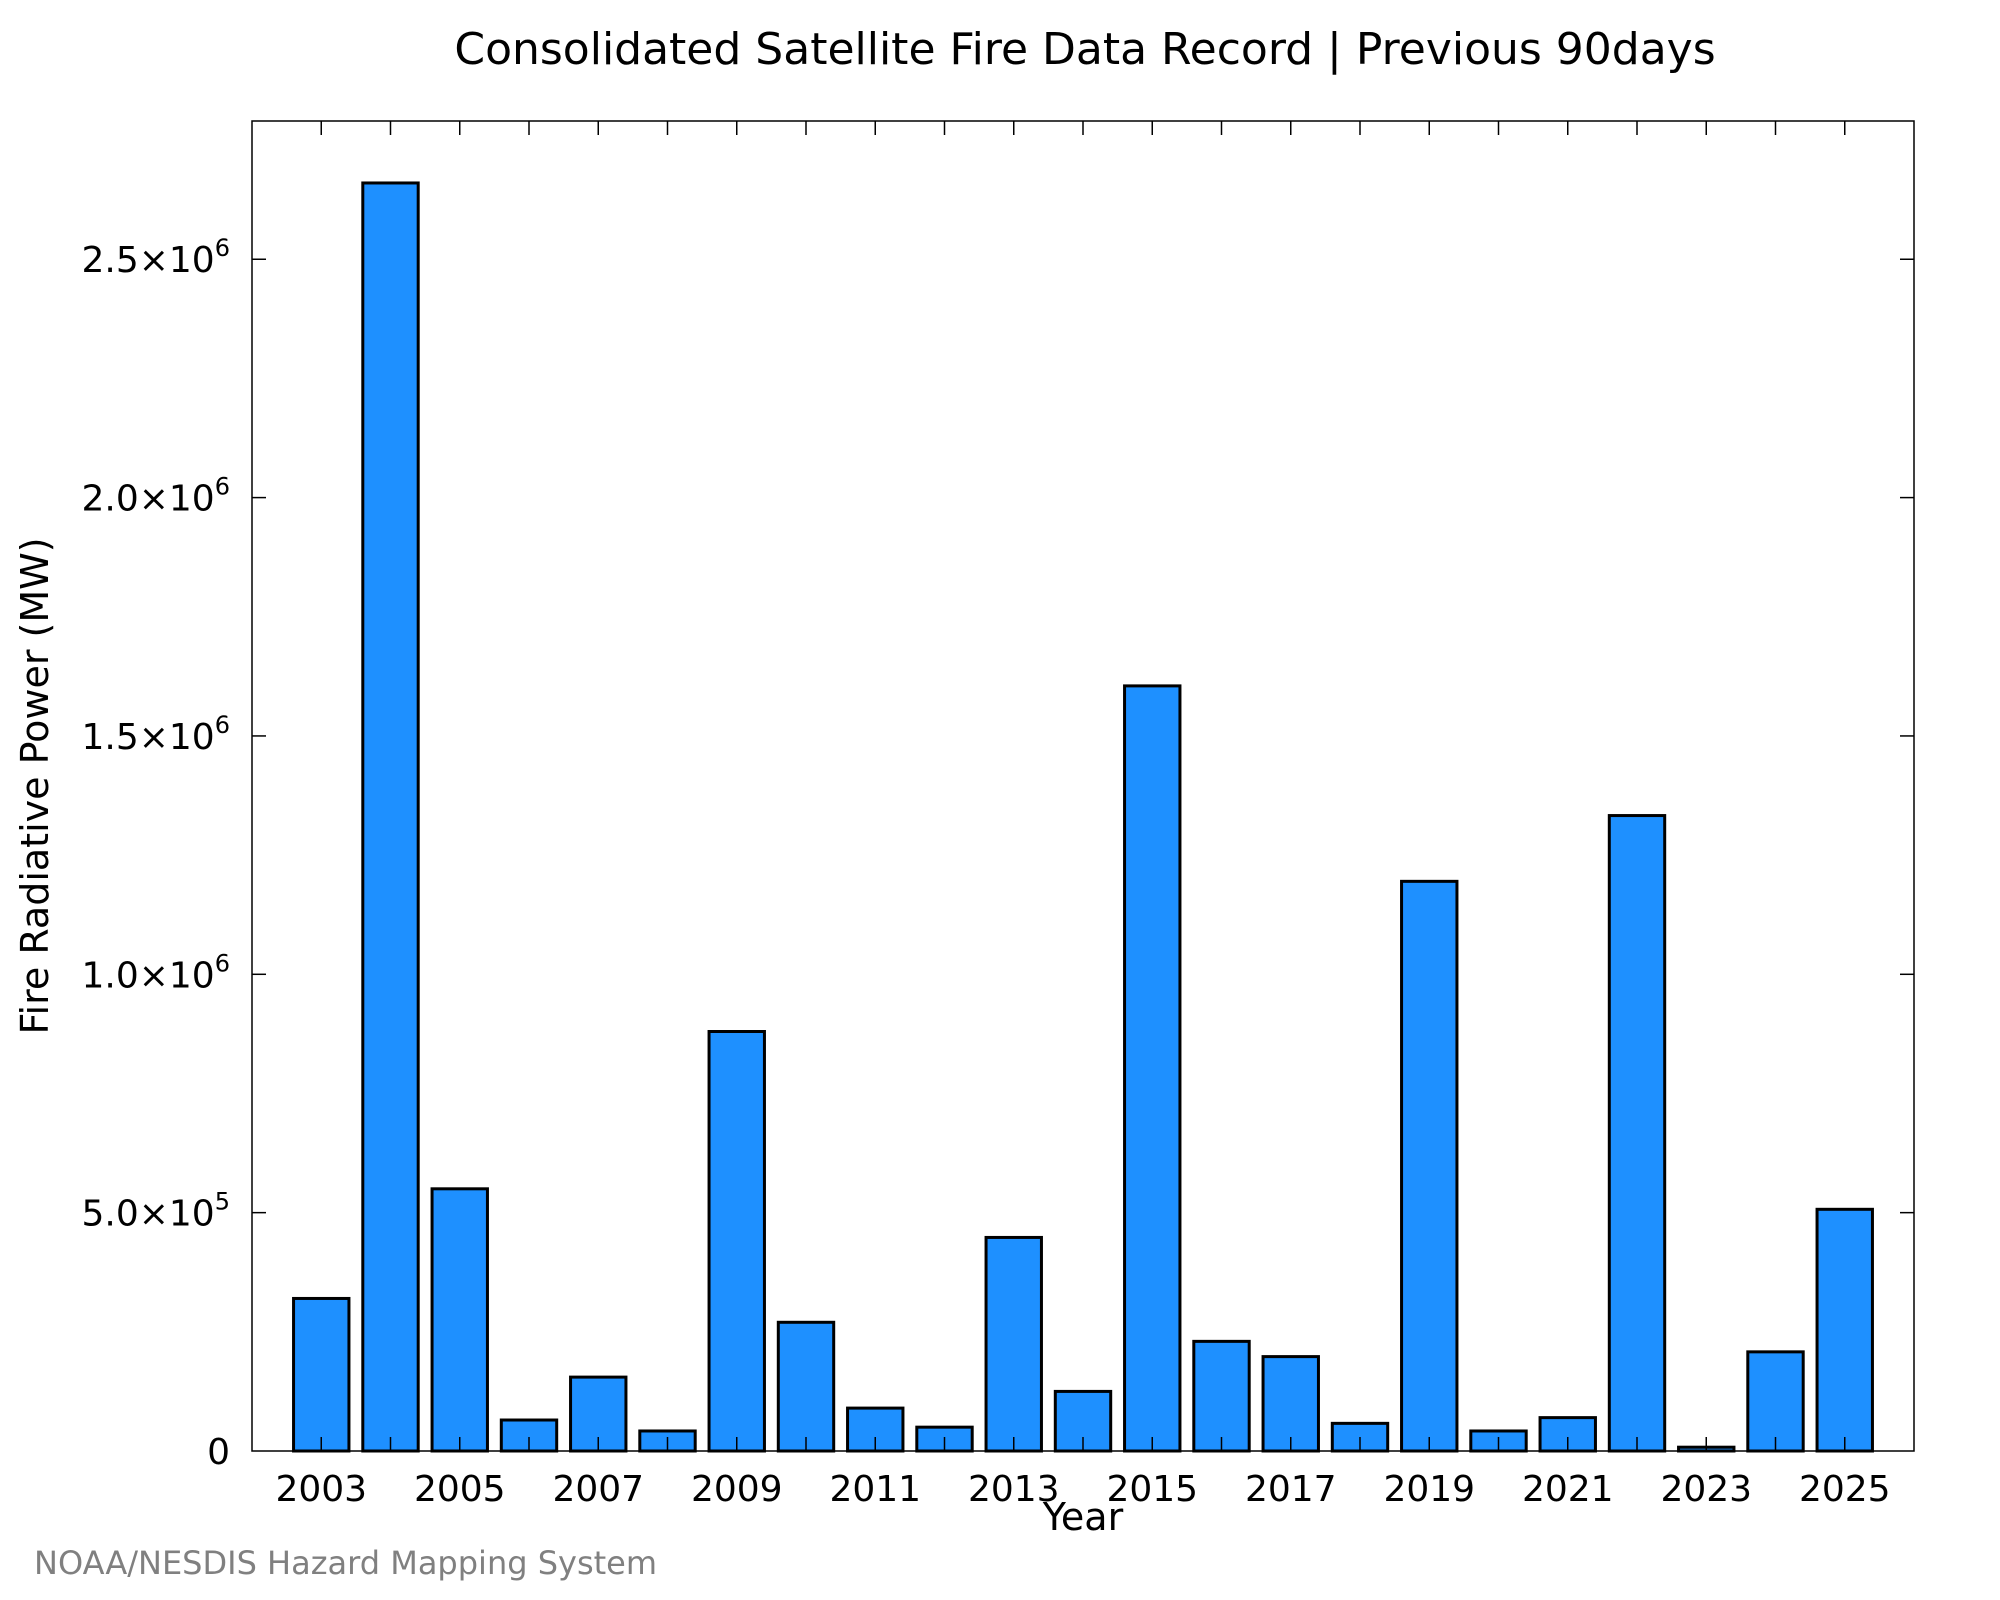  I want to click on x-tick-label: 2005, so click(460, 1489).